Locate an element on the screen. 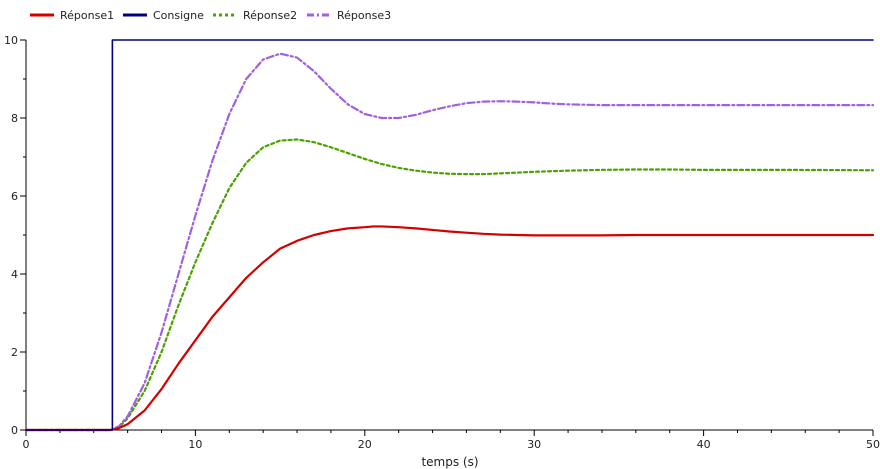 The image size is (880, 469). x-ticks: 0 10 20 30 40 50 is located at coordinates (451, 440).